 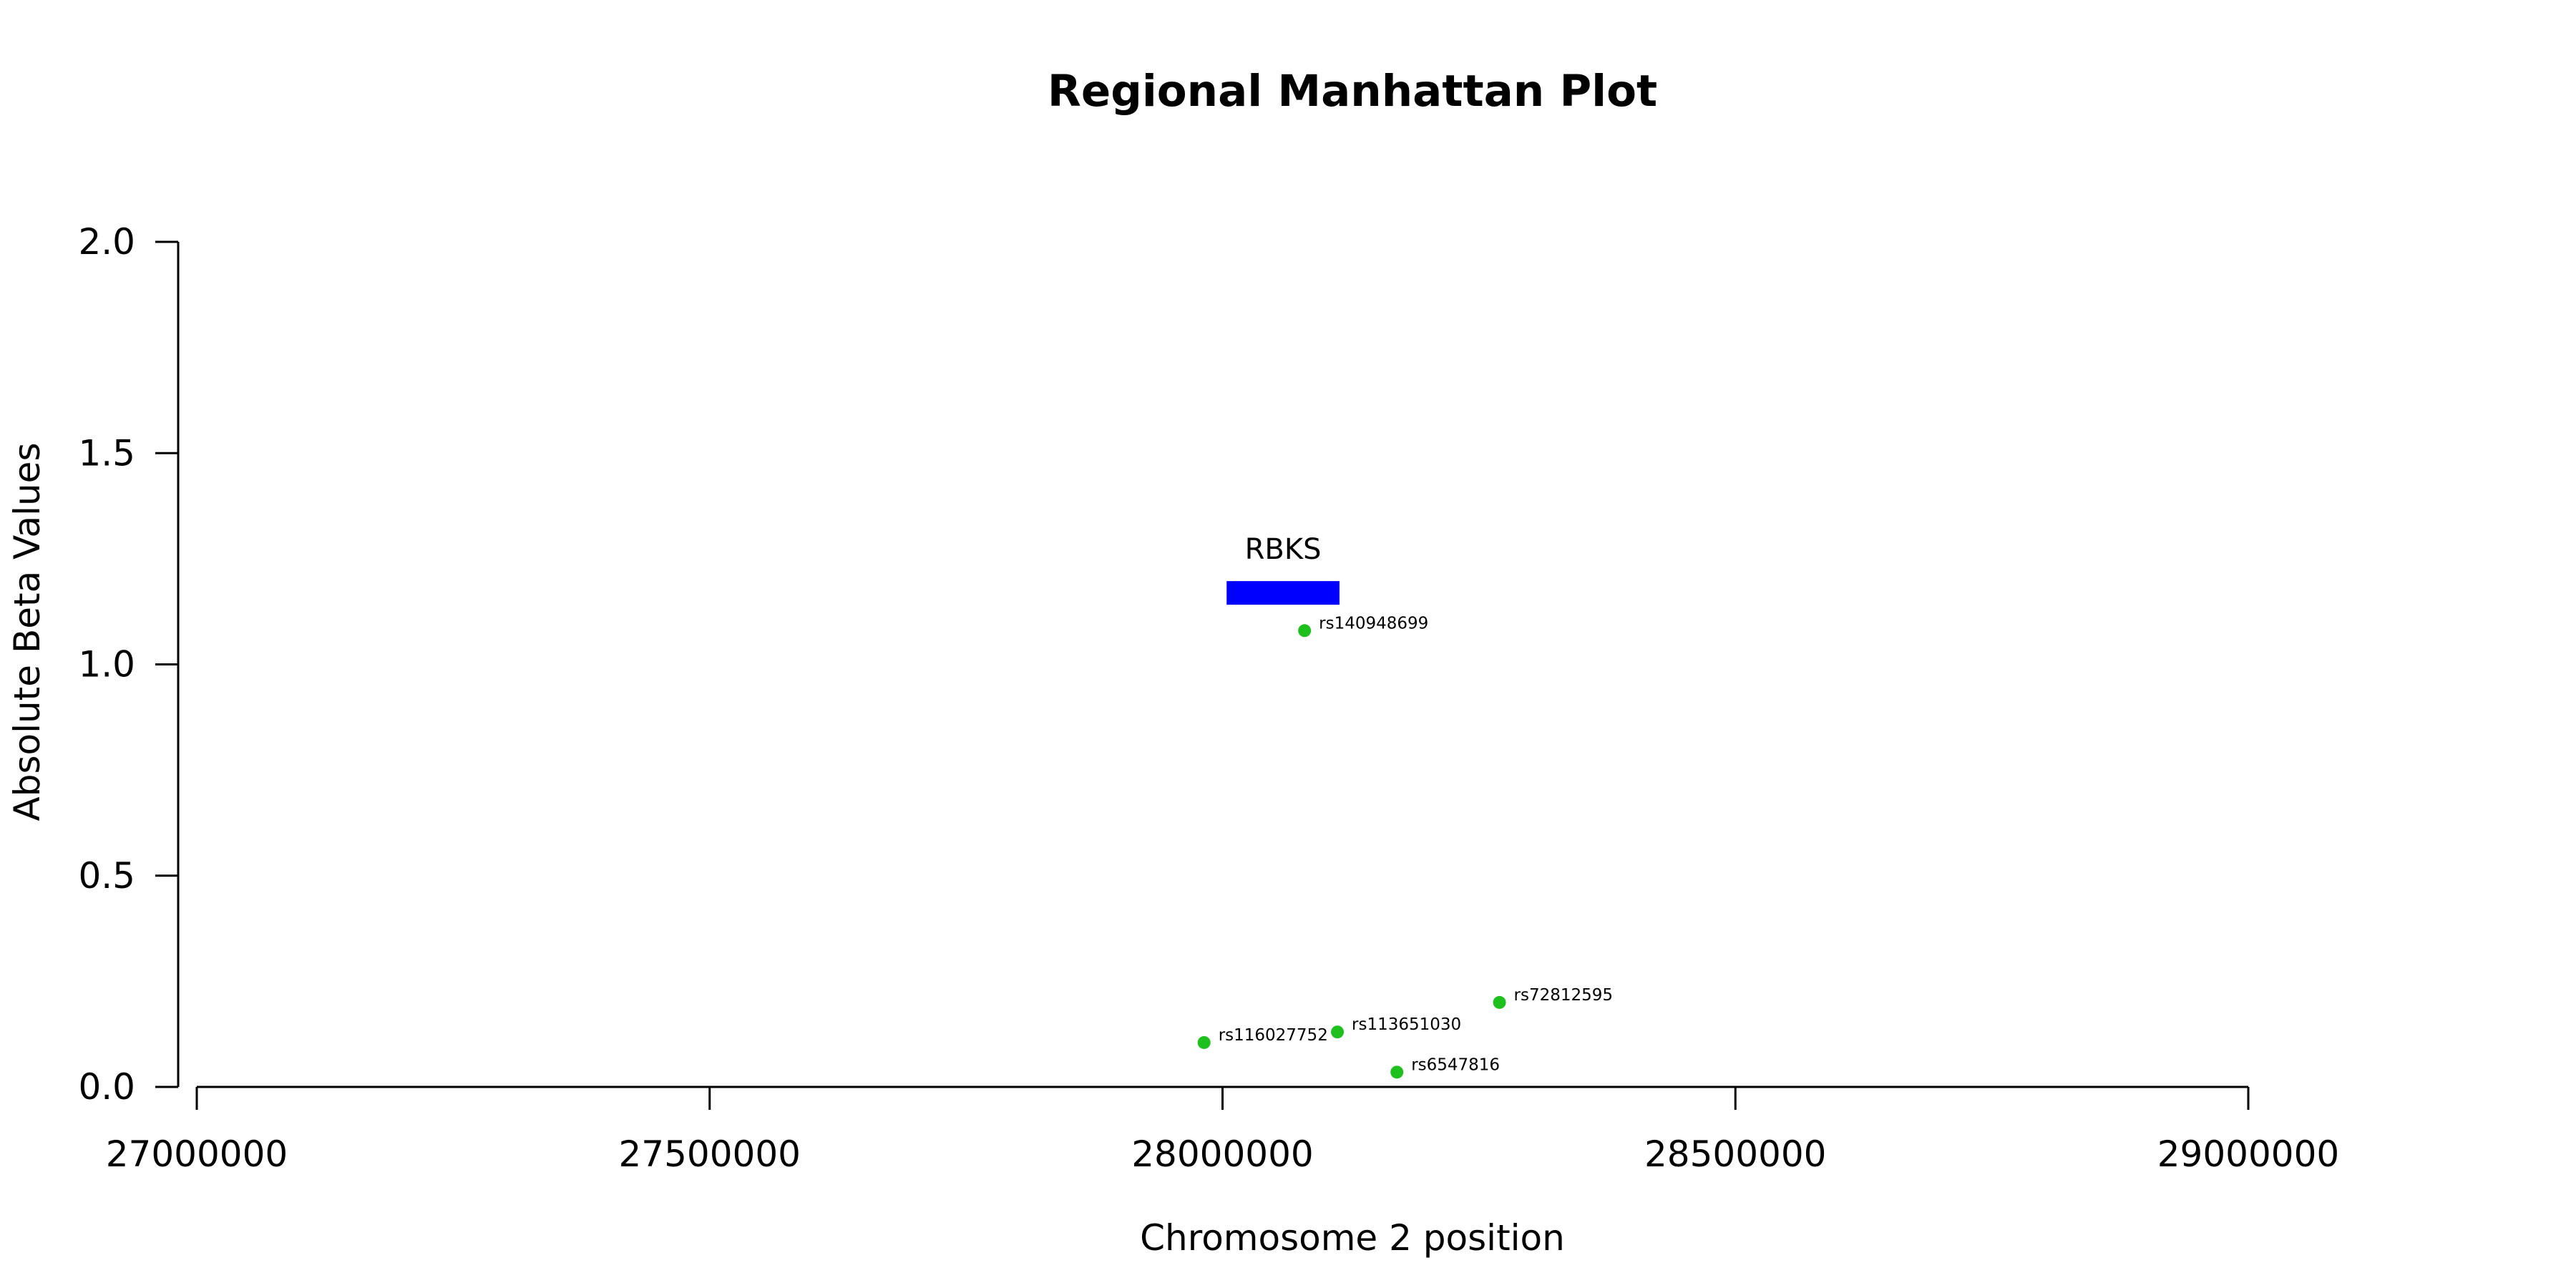 I want to click on x-tick-label: 27500000, so click(x=710, y=1154).